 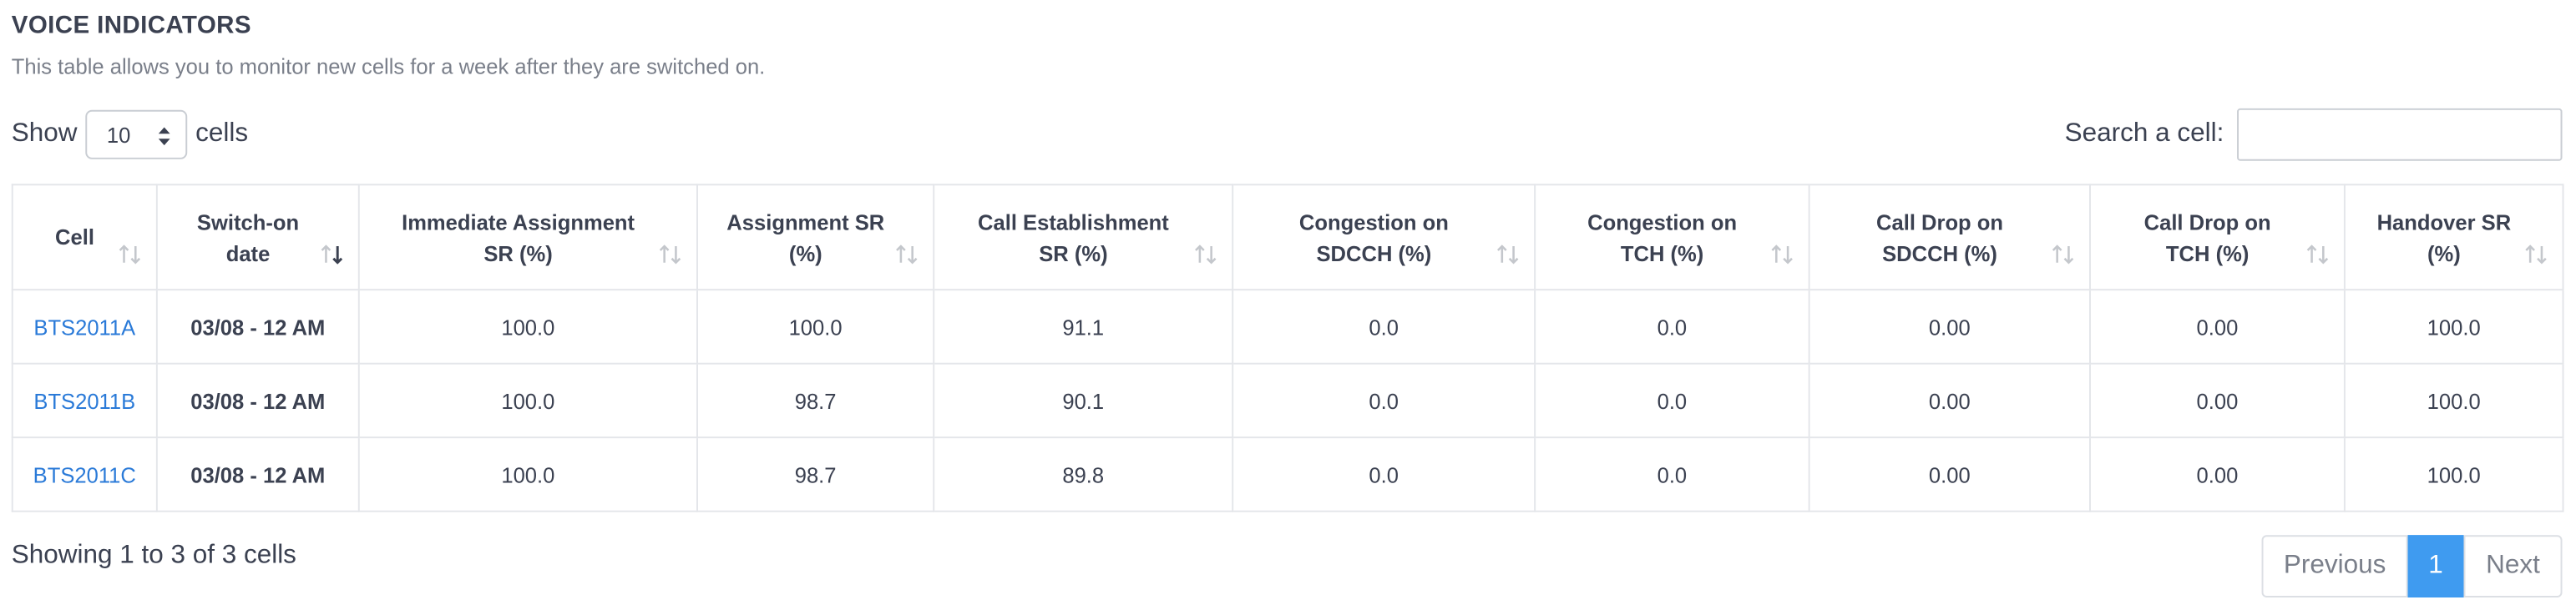 What do you see at coordinates (1083, 474) in the screenshot?
I see `table-cell: 89.8` at bounding box center [1083, 474].